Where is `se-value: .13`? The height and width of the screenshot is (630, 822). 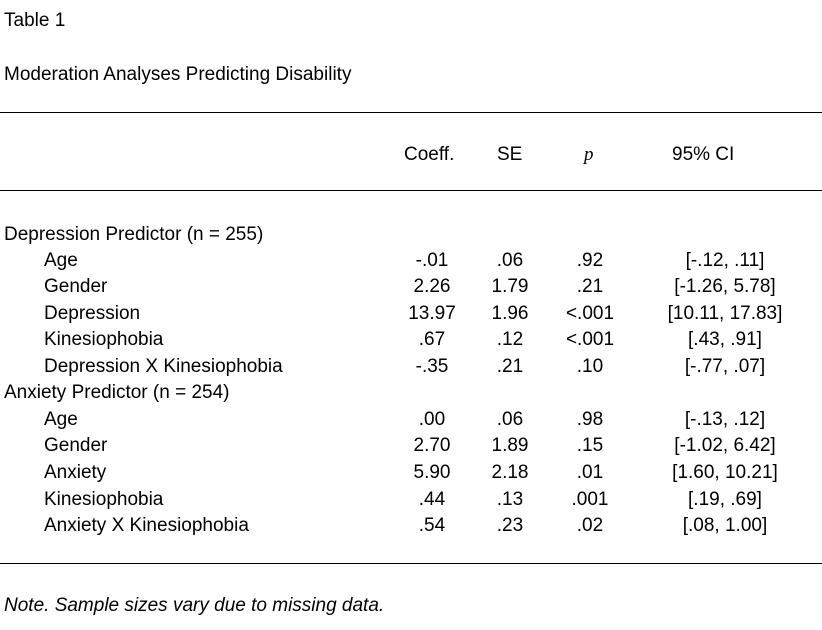
se-value: .13 is located at coordinates (510, 499).